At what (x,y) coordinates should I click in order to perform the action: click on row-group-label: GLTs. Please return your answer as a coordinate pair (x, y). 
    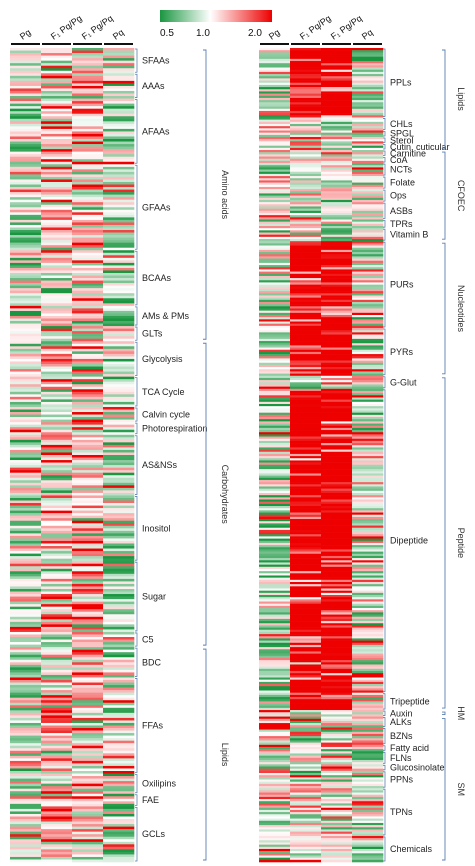
    Looking at the image, I should click on (152, 334).